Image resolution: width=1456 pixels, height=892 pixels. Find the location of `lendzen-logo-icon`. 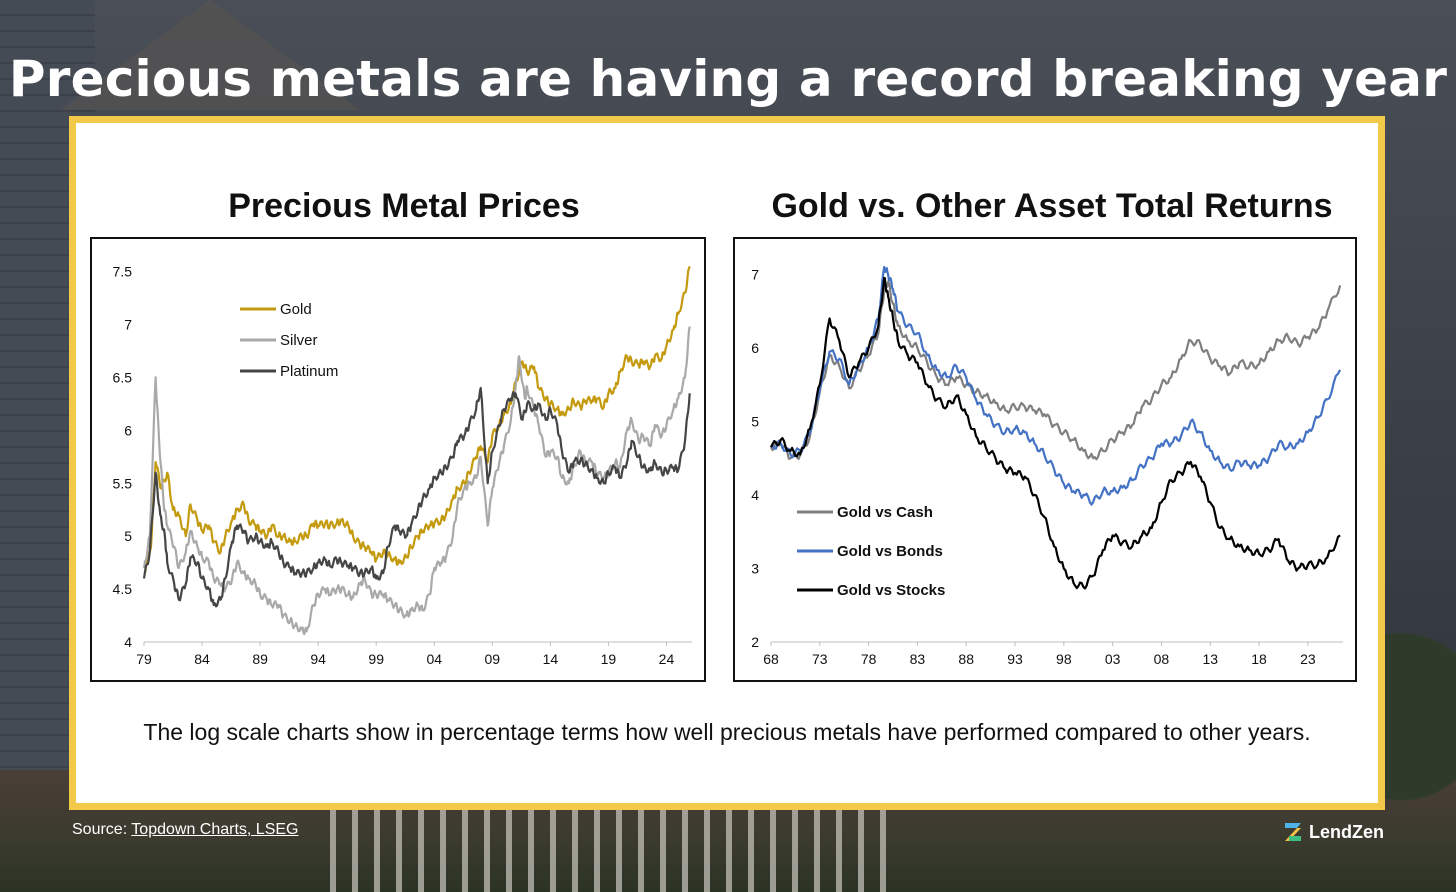

lendzen-logo-icon is located at coordinates (1293, 832).